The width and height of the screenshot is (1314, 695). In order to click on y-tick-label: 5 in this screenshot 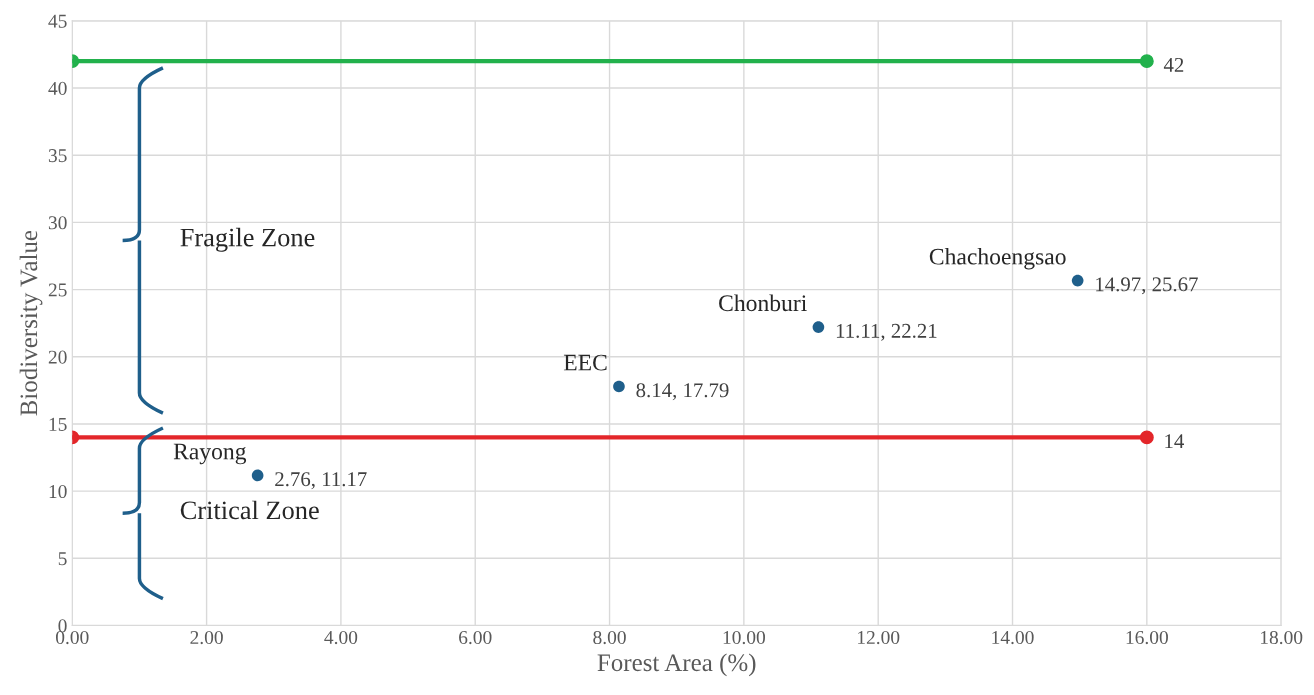, I will do `click(62, 559)`.